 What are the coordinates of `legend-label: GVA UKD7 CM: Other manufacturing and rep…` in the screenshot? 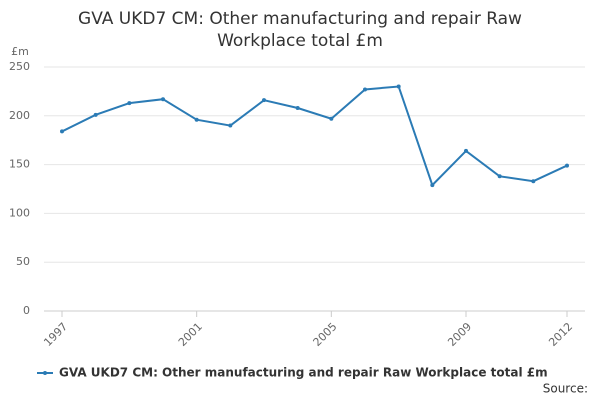 It's located at (303, 373).